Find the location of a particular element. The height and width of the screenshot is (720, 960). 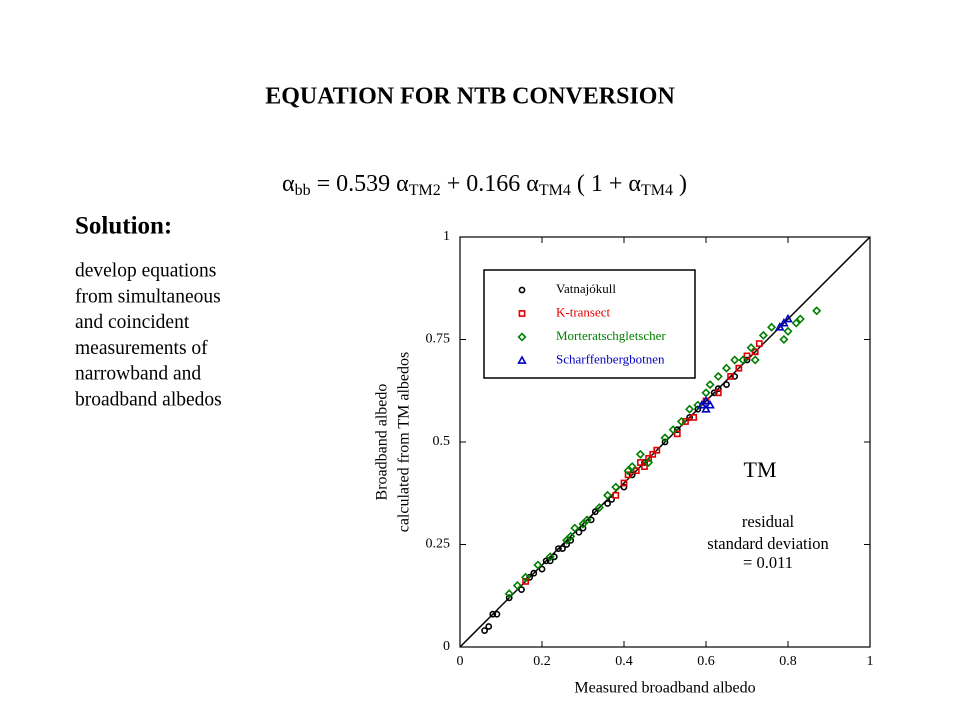

solution-line: narrowband and is located at coordinates (138, 374).